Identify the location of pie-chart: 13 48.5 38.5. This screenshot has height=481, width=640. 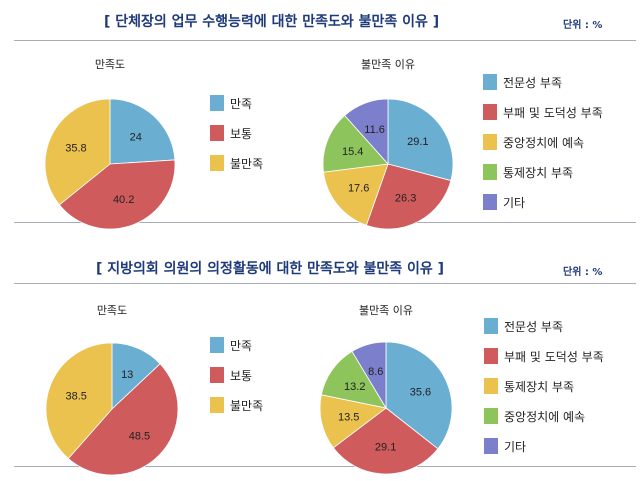
(112, 409).